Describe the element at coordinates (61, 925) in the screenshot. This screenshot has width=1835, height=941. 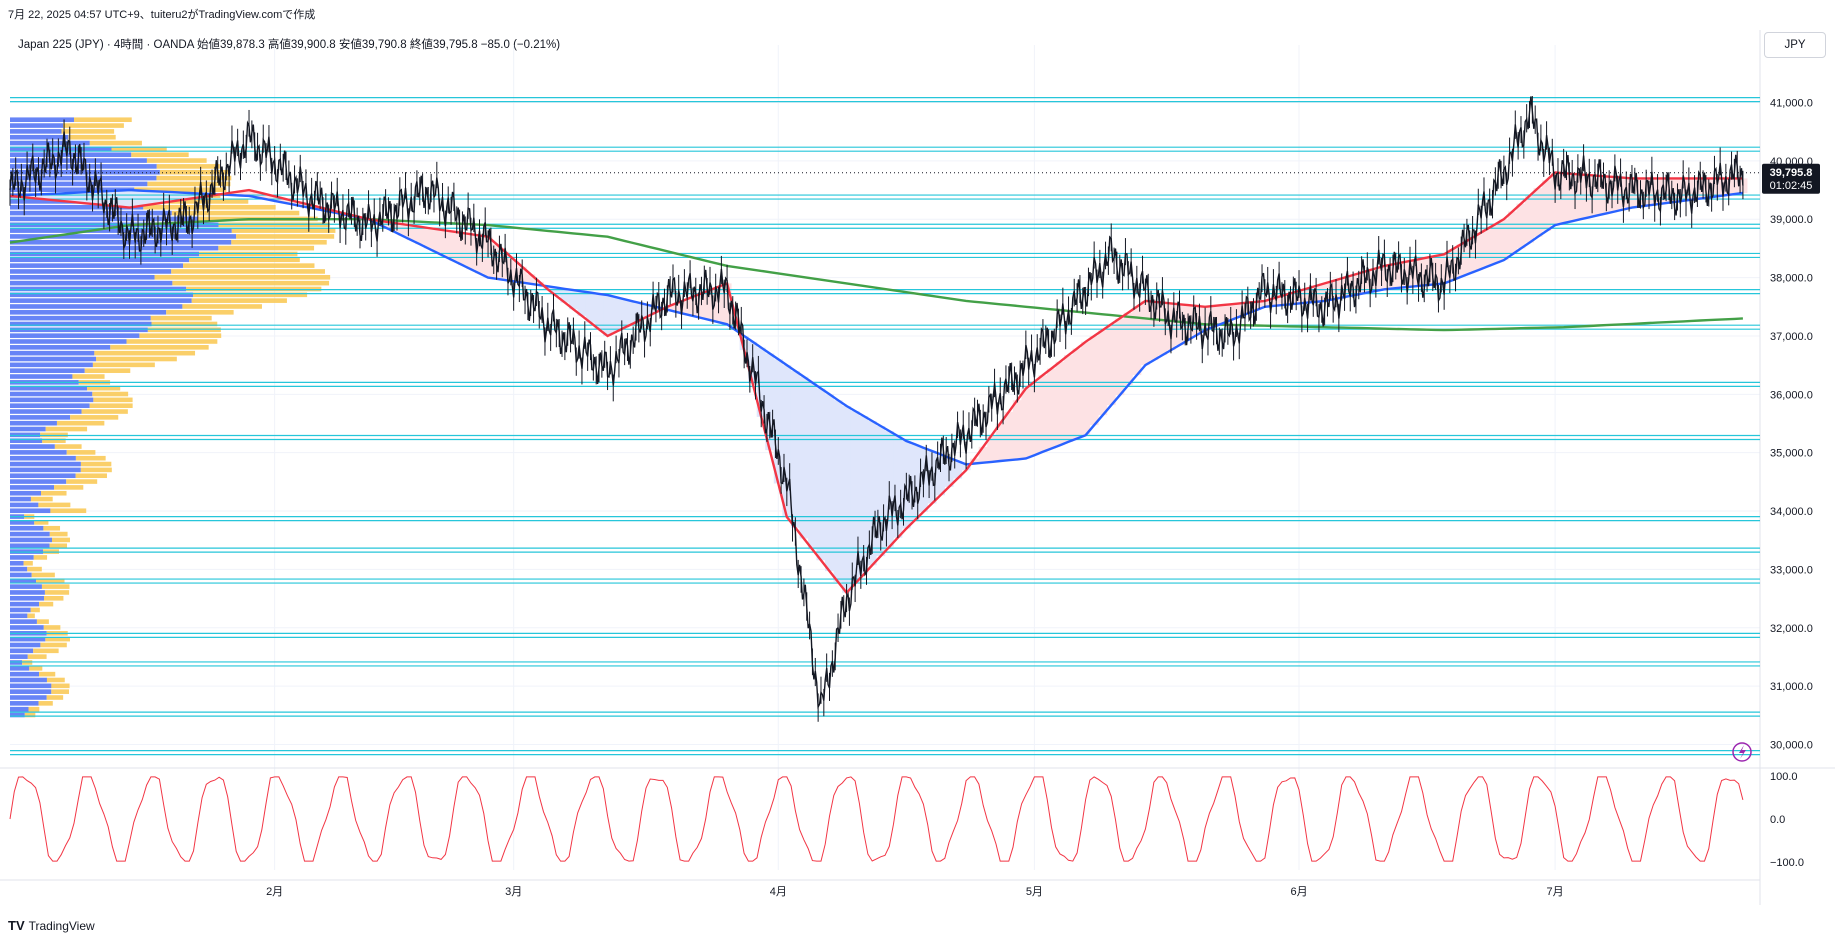
I see `footer-brand: TradingView` at that location.